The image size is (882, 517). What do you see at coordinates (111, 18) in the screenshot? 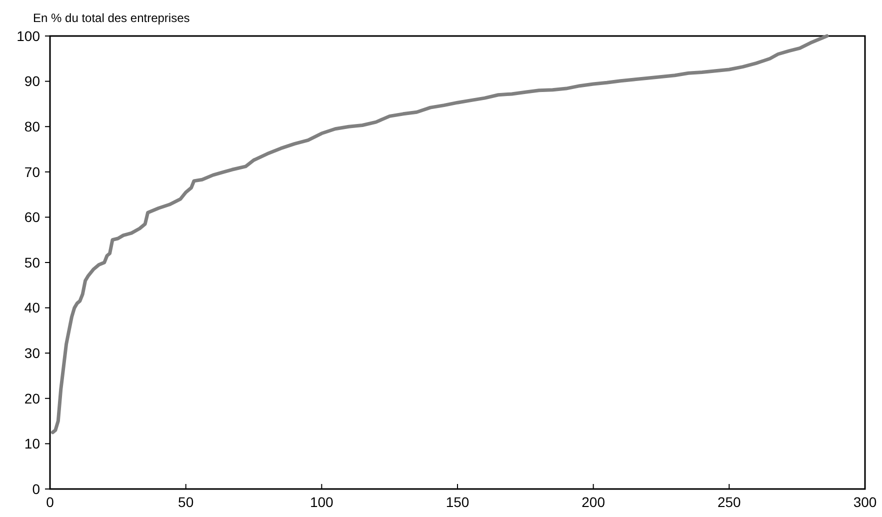
I see `y-axis-title: En % du total des entreprises` at bounding box center [111, 18].